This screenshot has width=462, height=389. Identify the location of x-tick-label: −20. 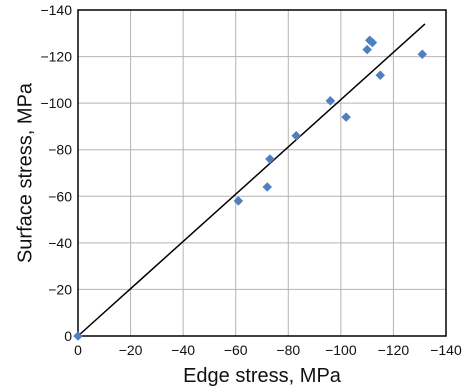
(131, 350).